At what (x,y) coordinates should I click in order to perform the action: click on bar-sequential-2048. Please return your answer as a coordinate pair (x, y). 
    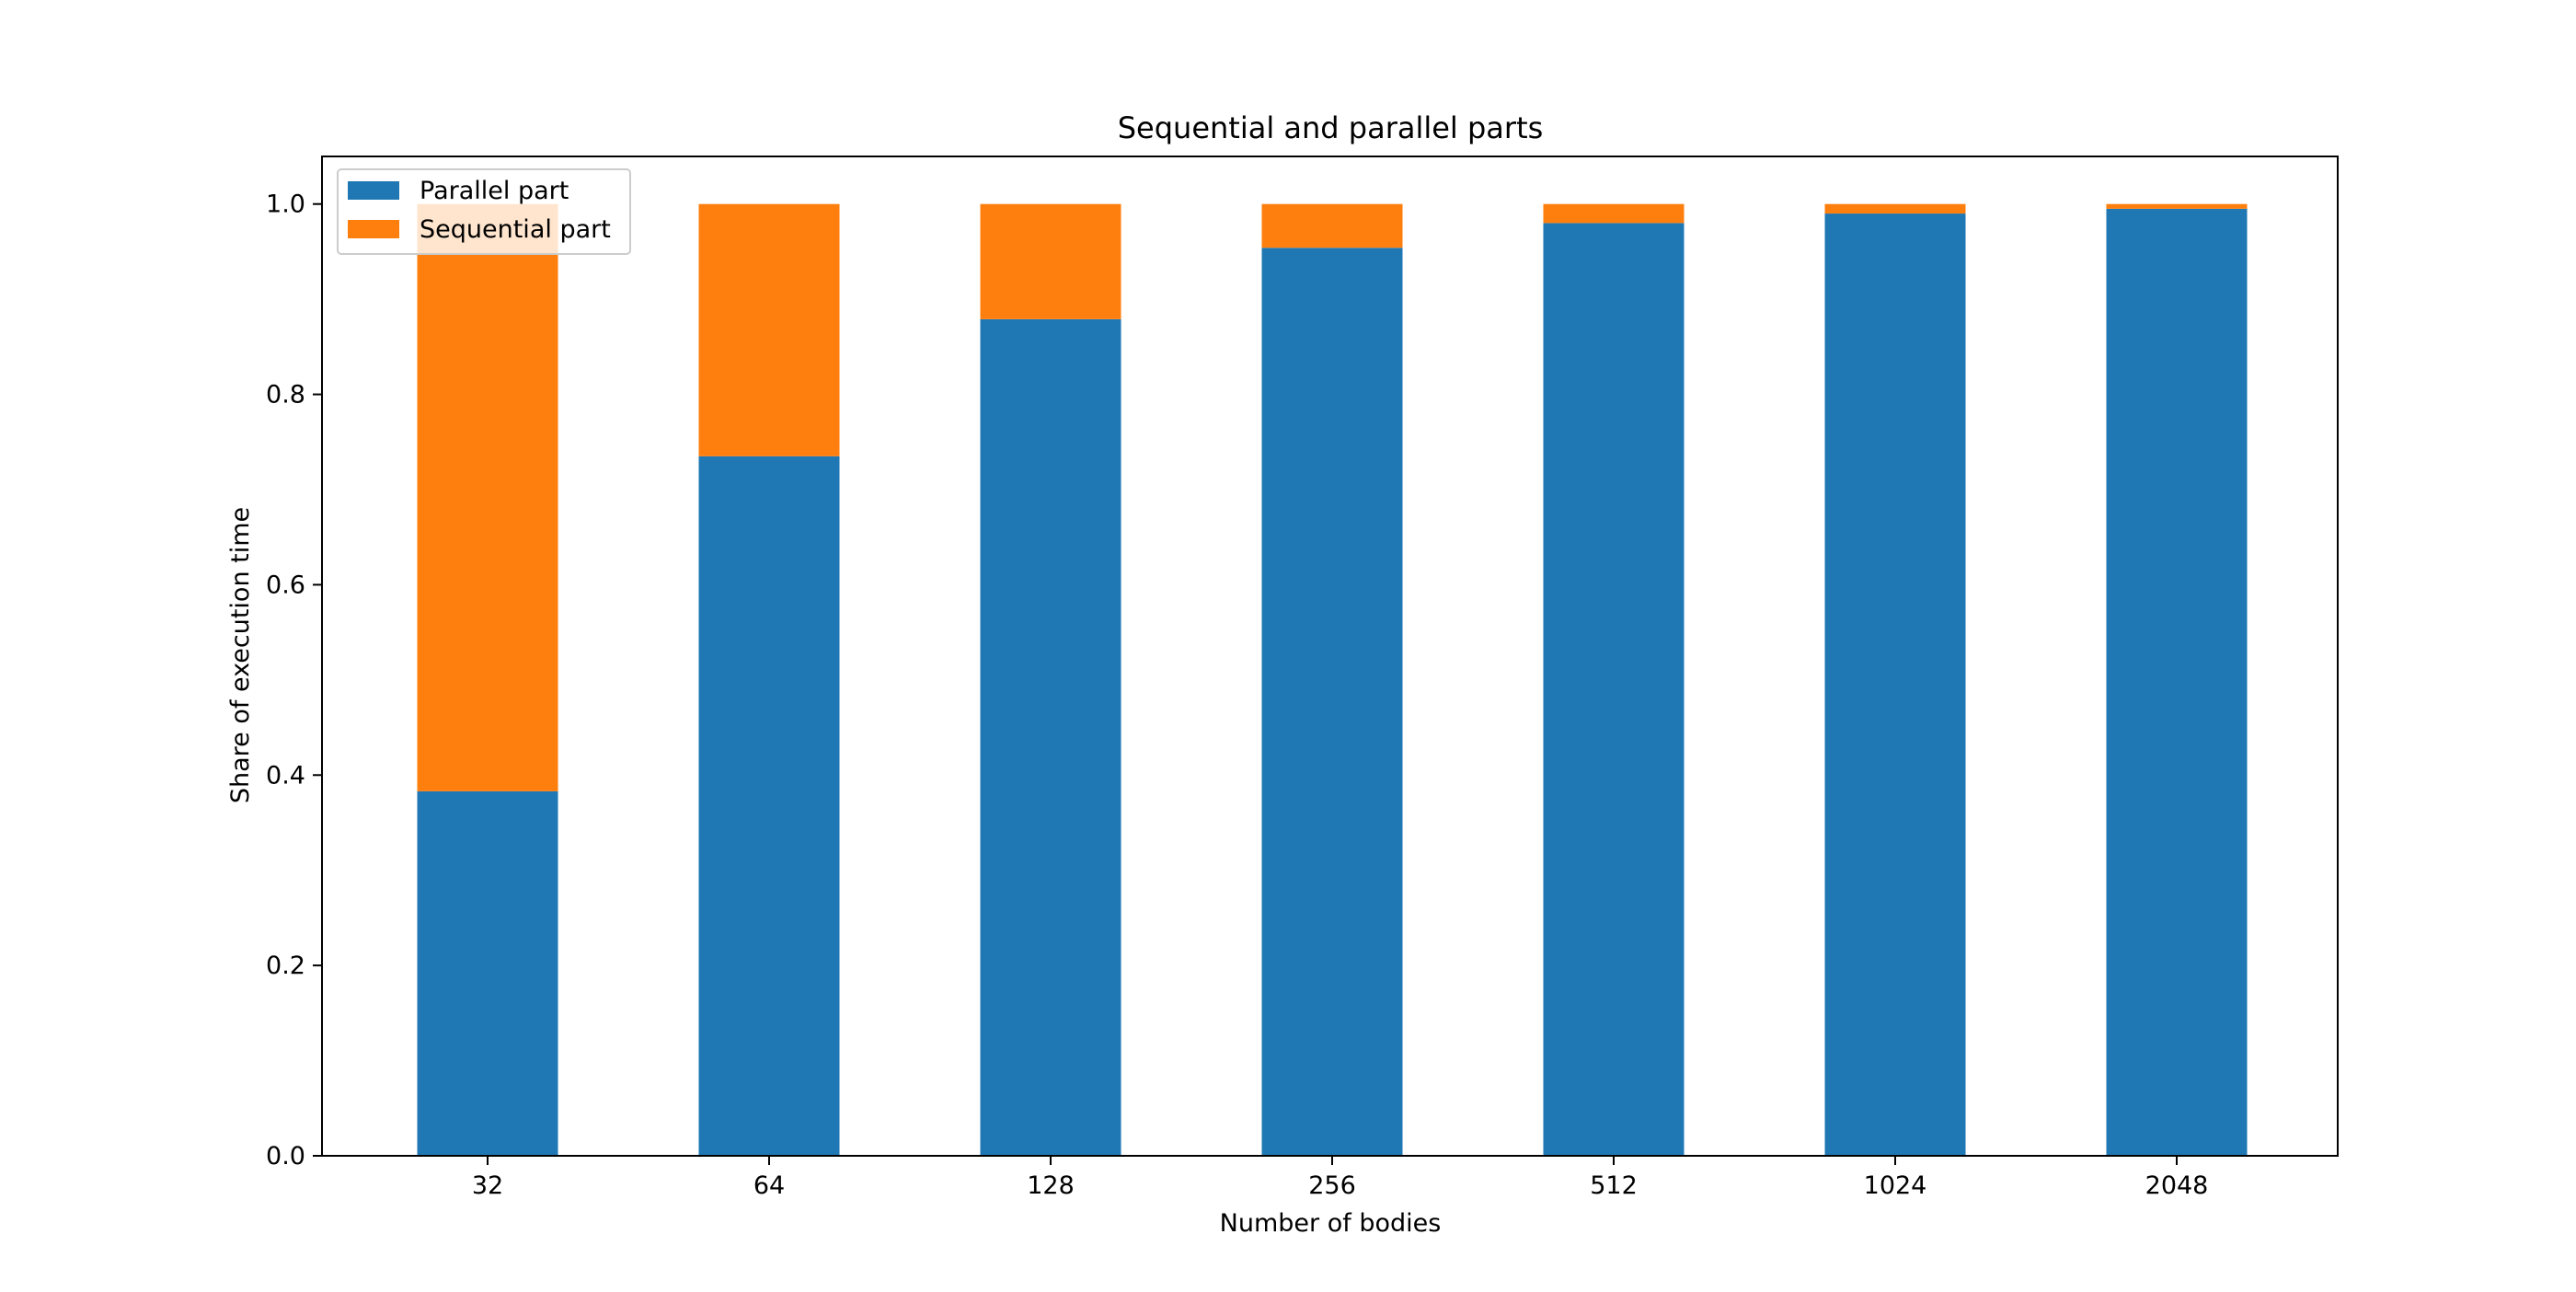
    Looking at the image, I should click on (2177, 206).